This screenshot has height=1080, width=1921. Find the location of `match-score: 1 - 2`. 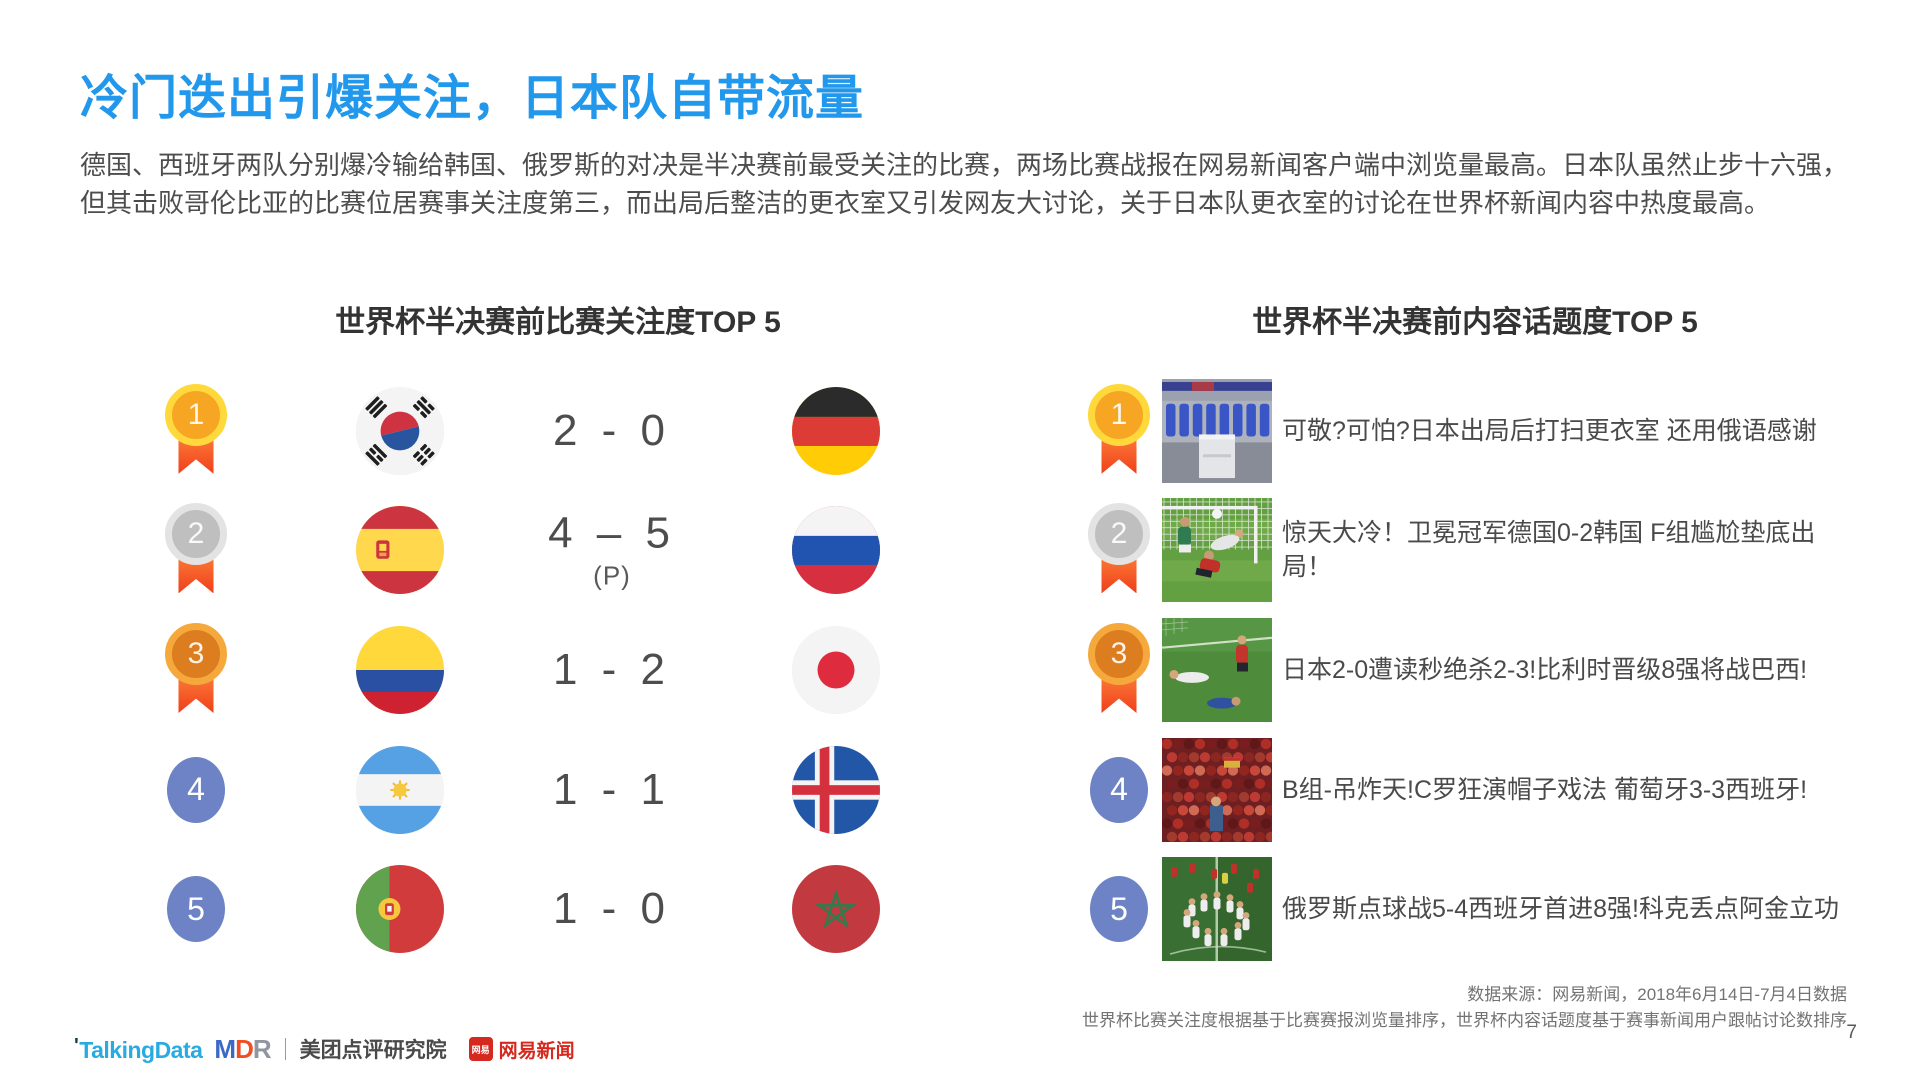

match-score: 1 - 2 is located at coordinates (612, 669).